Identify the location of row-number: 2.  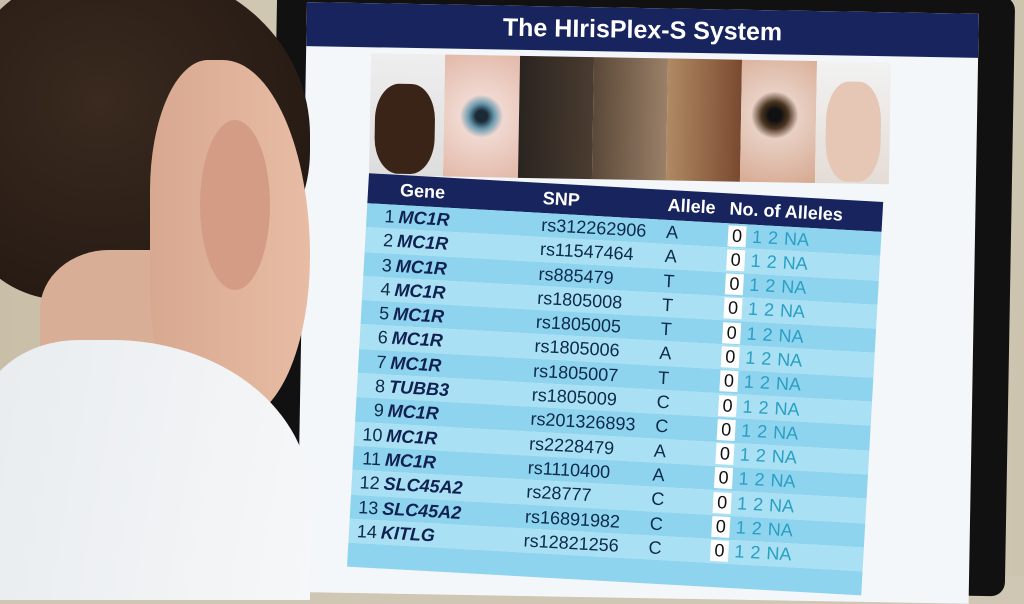
(388, 240).